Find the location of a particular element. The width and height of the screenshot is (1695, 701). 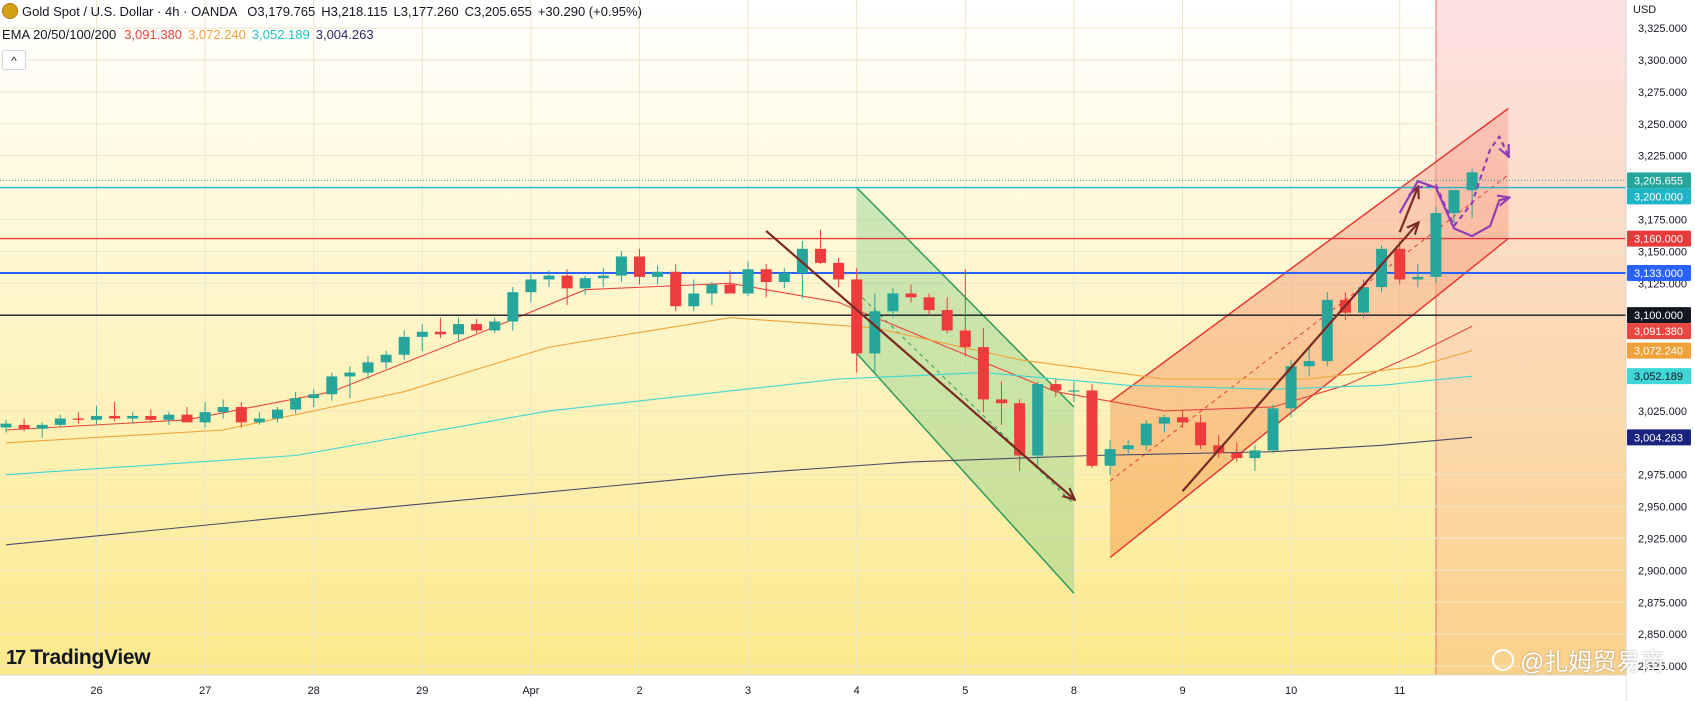

price-tick-label: 3,025.000 is located at coordinates (1662, 412).